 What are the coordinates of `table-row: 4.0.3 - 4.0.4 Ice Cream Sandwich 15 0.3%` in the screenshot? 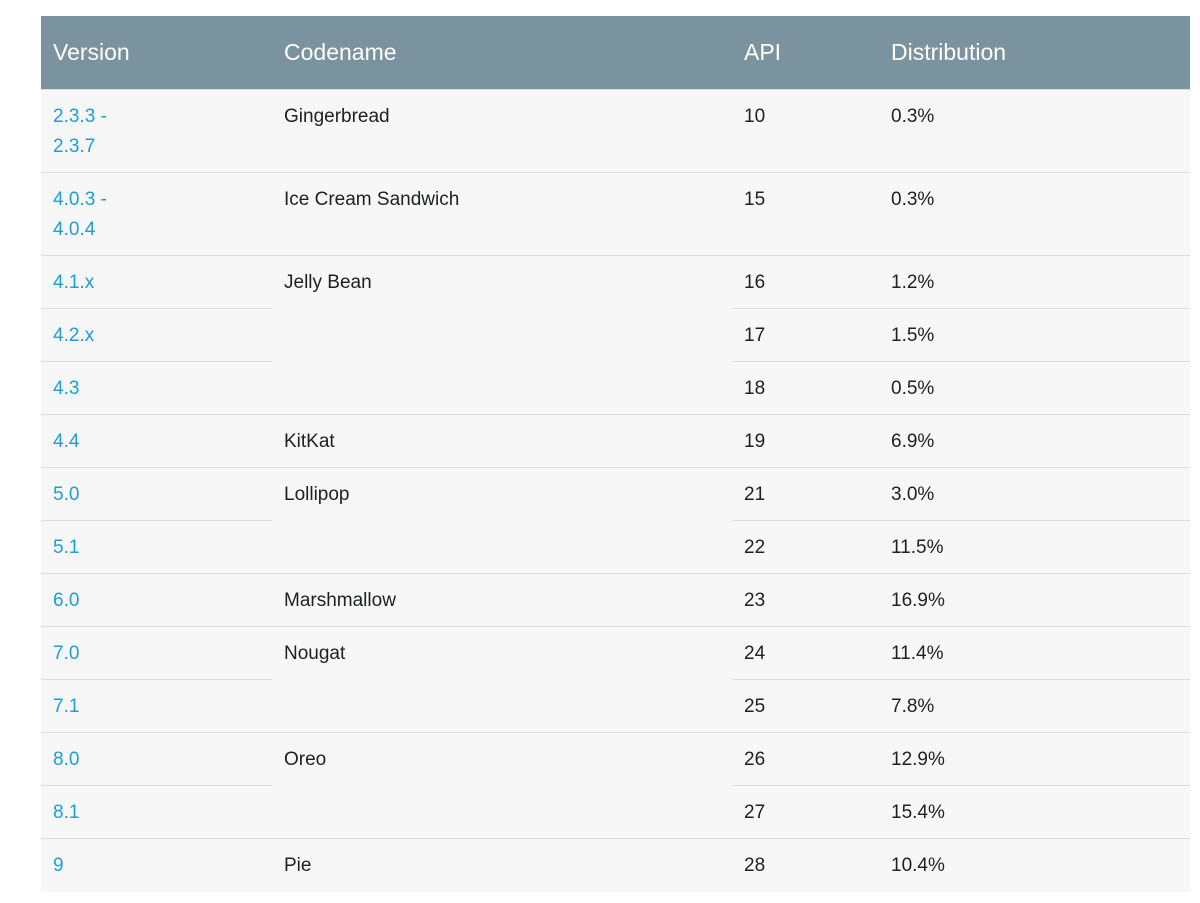 It's located at (615, 214).